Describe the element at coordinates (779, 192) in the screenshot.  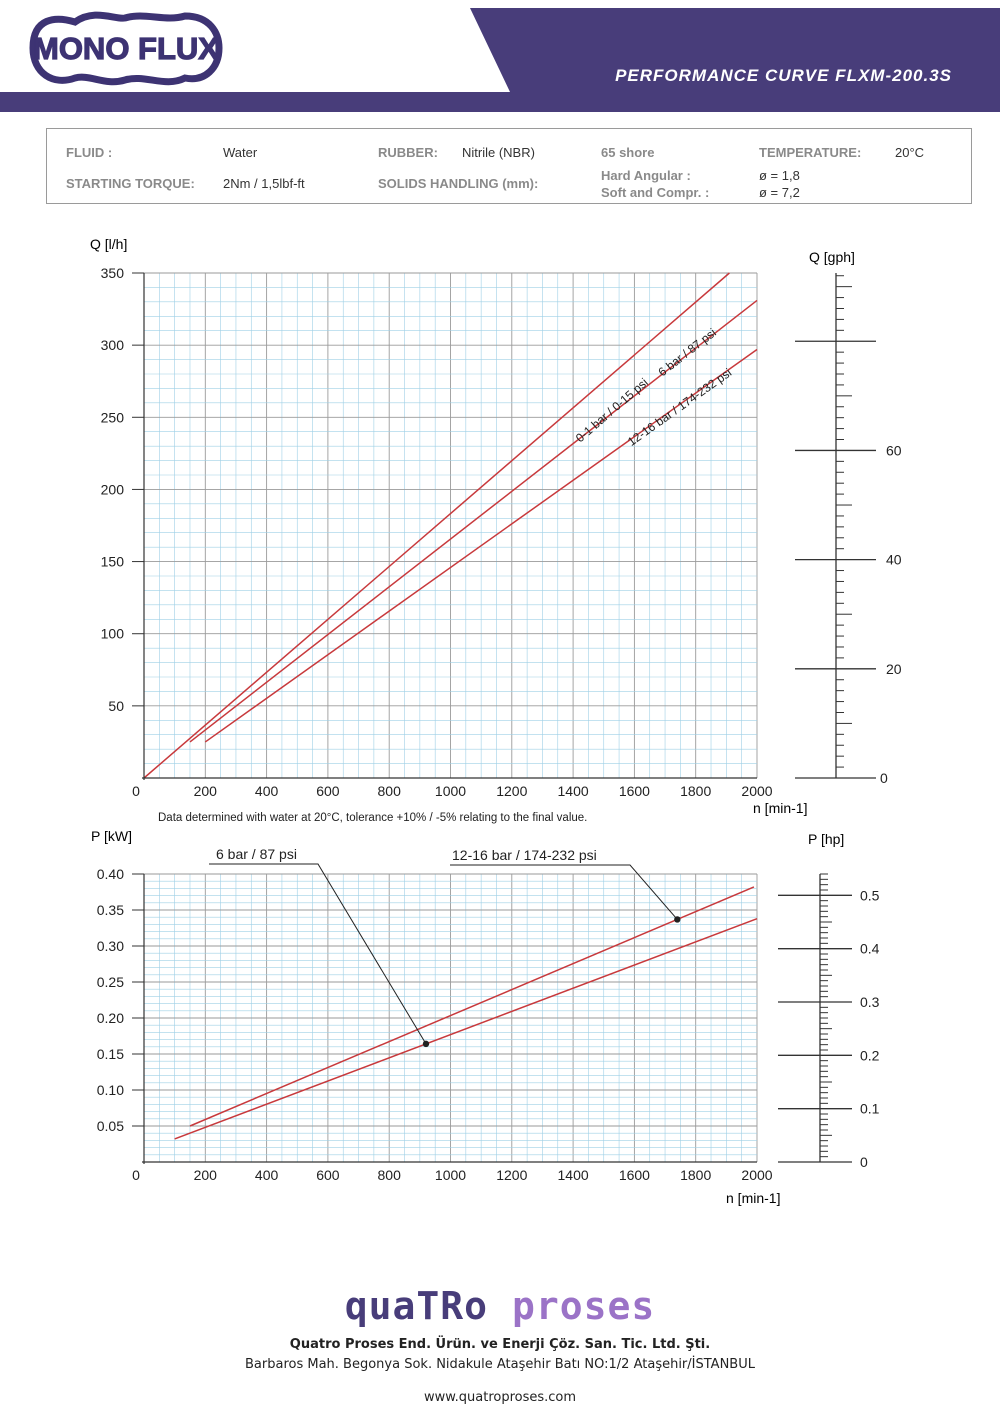
I see `soft-compr-value: ø = 7,2` at that location.